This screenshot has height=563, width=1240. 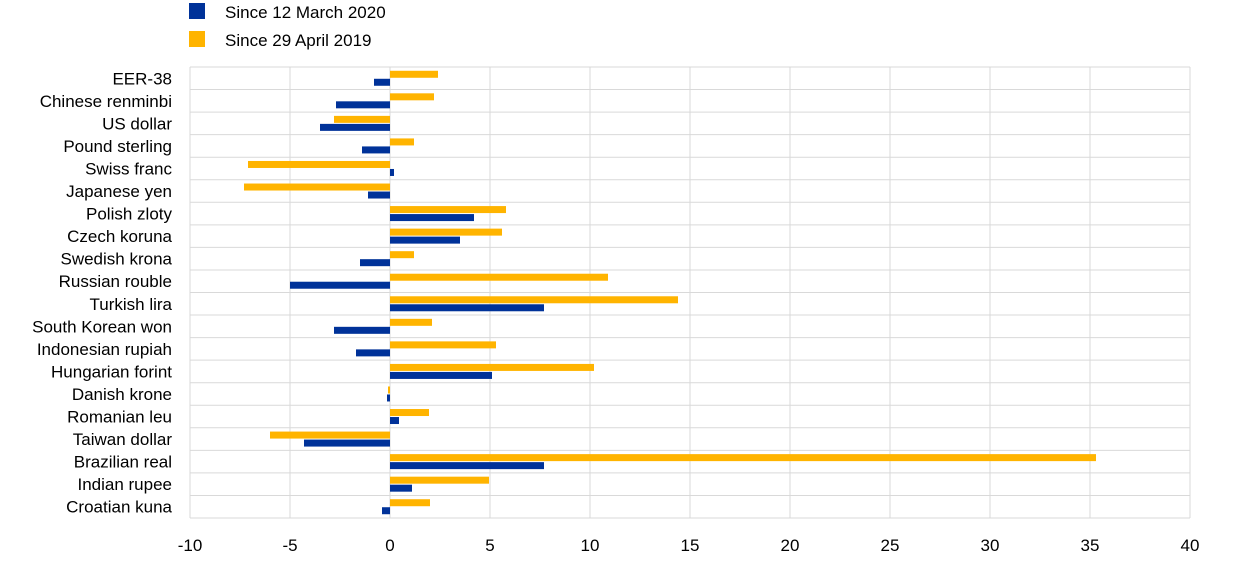 I want to click on category-label-1: Chinese renminbi, so click(x=106, y=101).